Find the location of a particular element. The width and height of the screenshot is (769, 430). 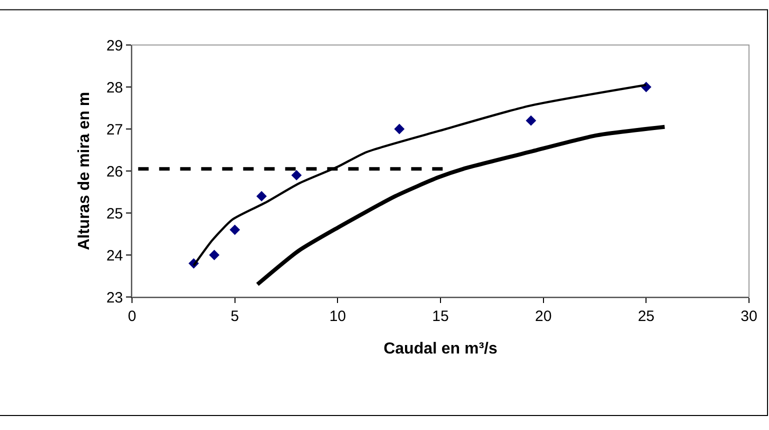

x-tick-label: 10 is located at coordinates (337, 316).